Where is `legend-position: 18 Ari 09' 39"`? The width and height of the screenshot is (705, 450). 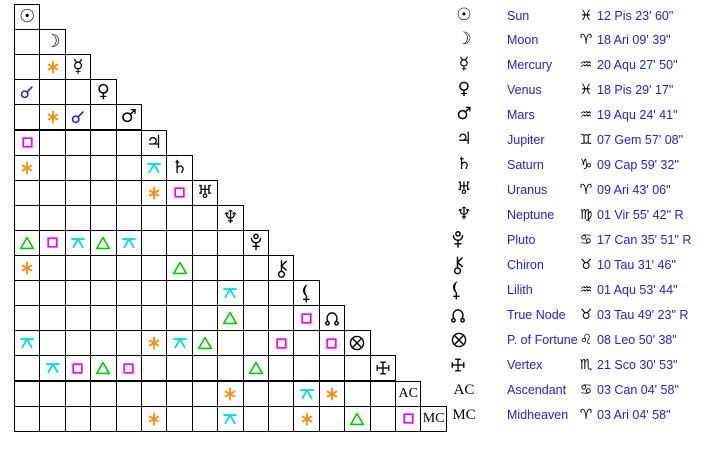
legend-position: 18 Ari 09' 39" is located at coordinates (634, 40).